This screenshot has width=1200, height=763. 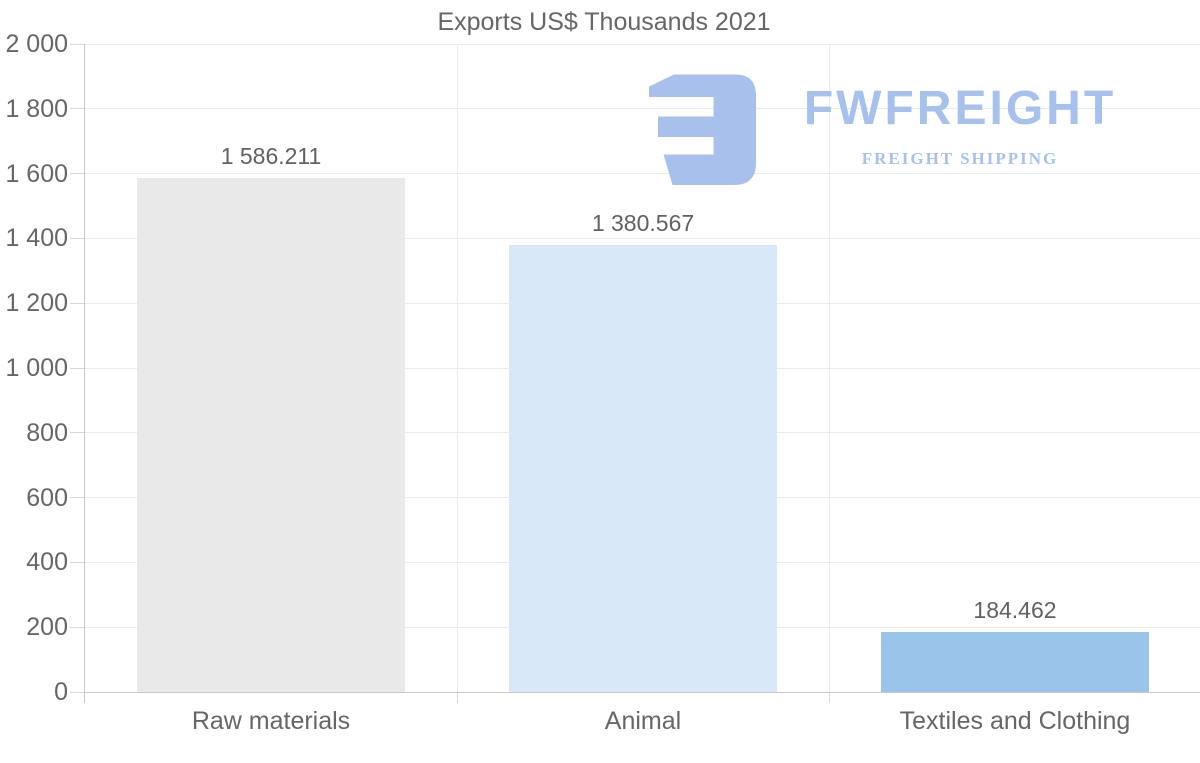 What do you see at coordinates (960, 158) in the screenshot?
I see `watermark-tagline: FREIGHT SHIPPING` at bounding box center [960, 158].